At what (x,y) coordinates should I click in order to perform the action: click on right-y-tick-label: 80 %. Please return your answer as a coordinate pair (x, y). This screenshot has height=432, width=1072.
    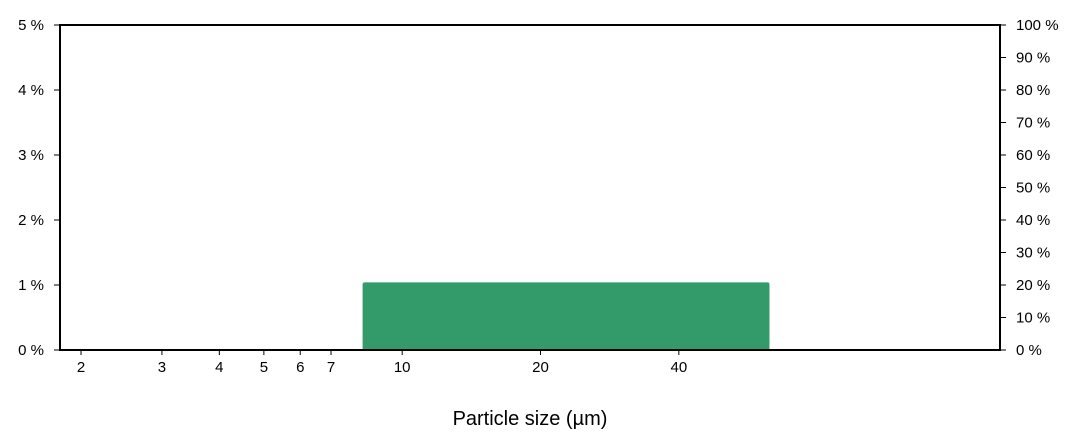
    Looking at the image, I should click on (1033, 90).